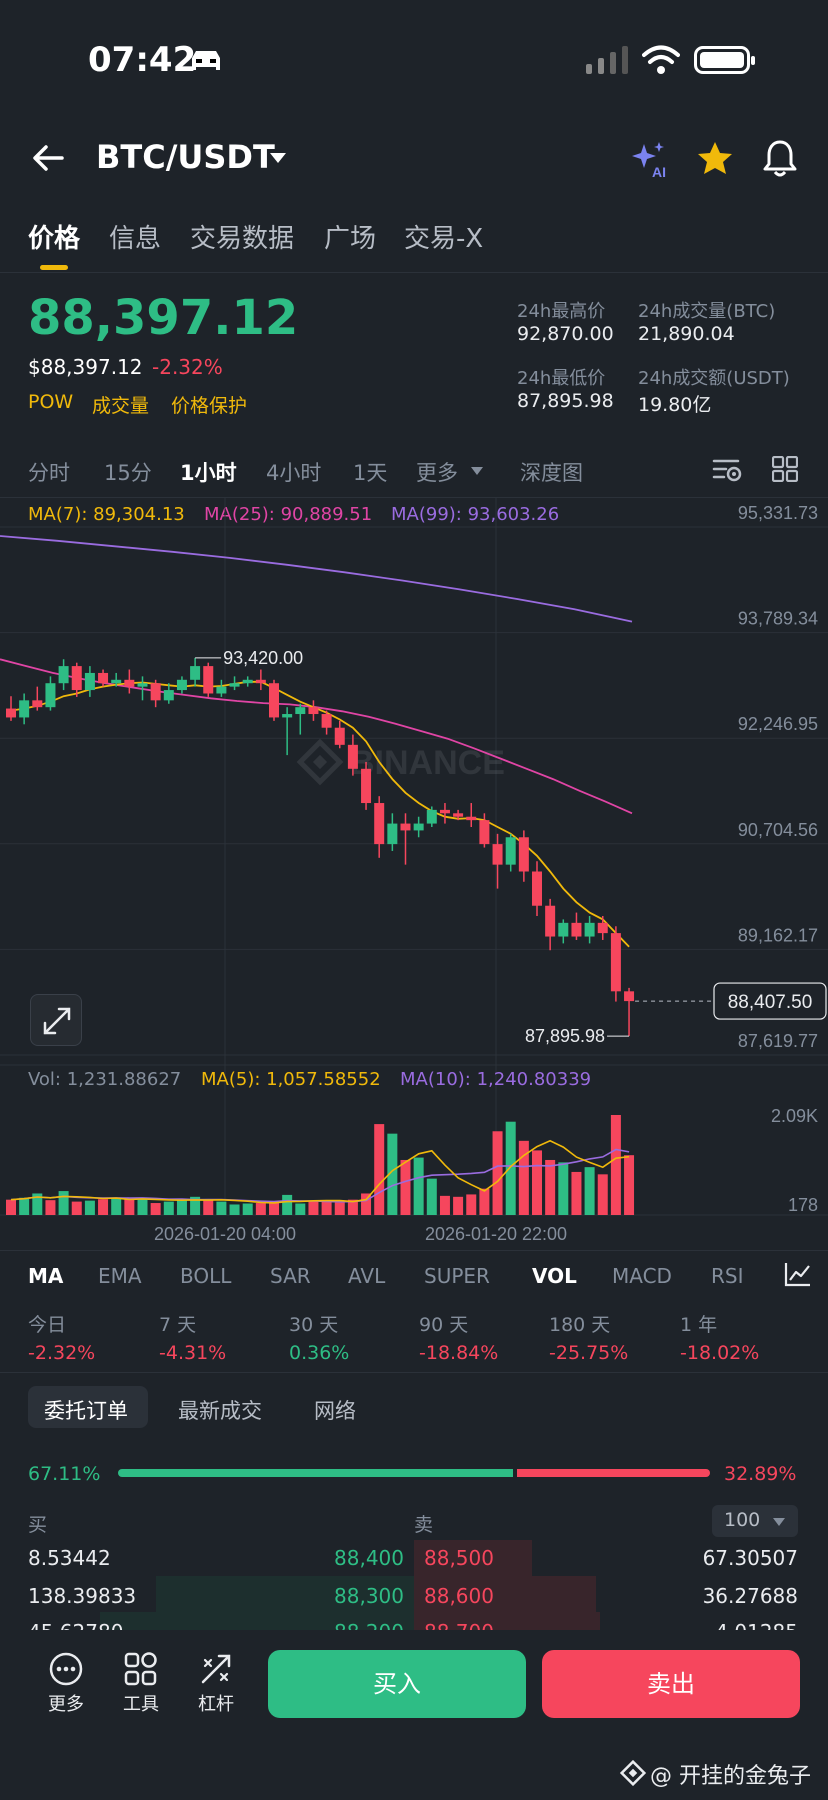  Describe the element at coordinates (350, 239) in the screenshot. I see `tab-square: 广场` at that location.